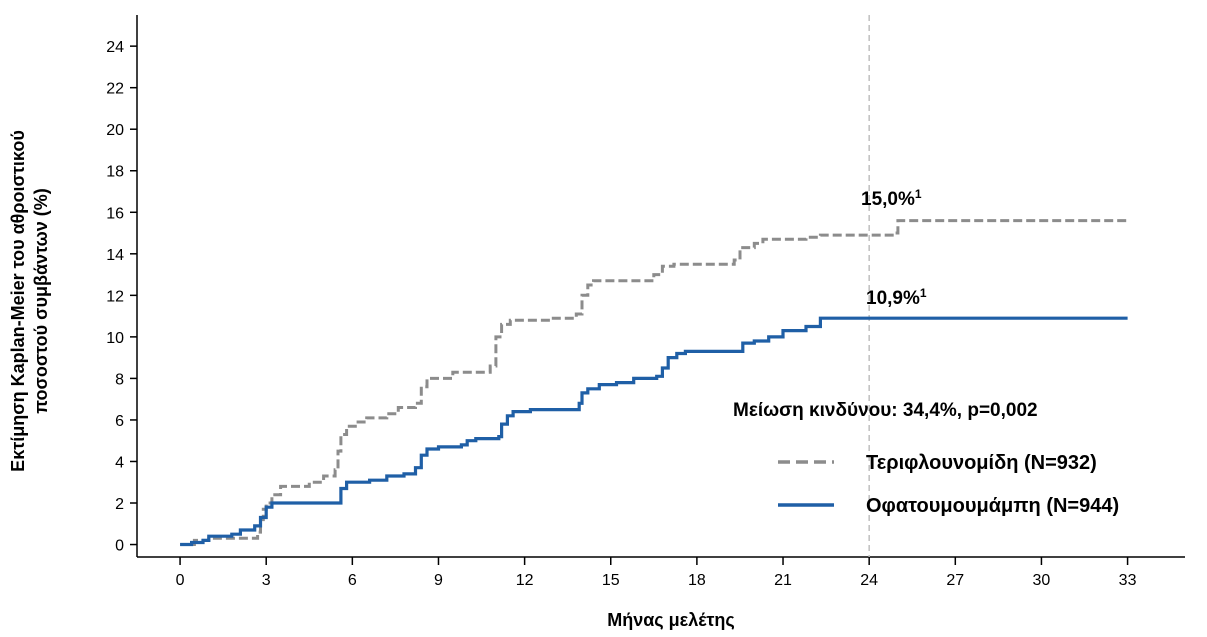 The width and height of the screenshot is (1207, 637). What do you see at coordinates (896, 297) in the screenshot?
I see `annotation-ofatumumab: 10,9%1` at bounding box center [896, 297].